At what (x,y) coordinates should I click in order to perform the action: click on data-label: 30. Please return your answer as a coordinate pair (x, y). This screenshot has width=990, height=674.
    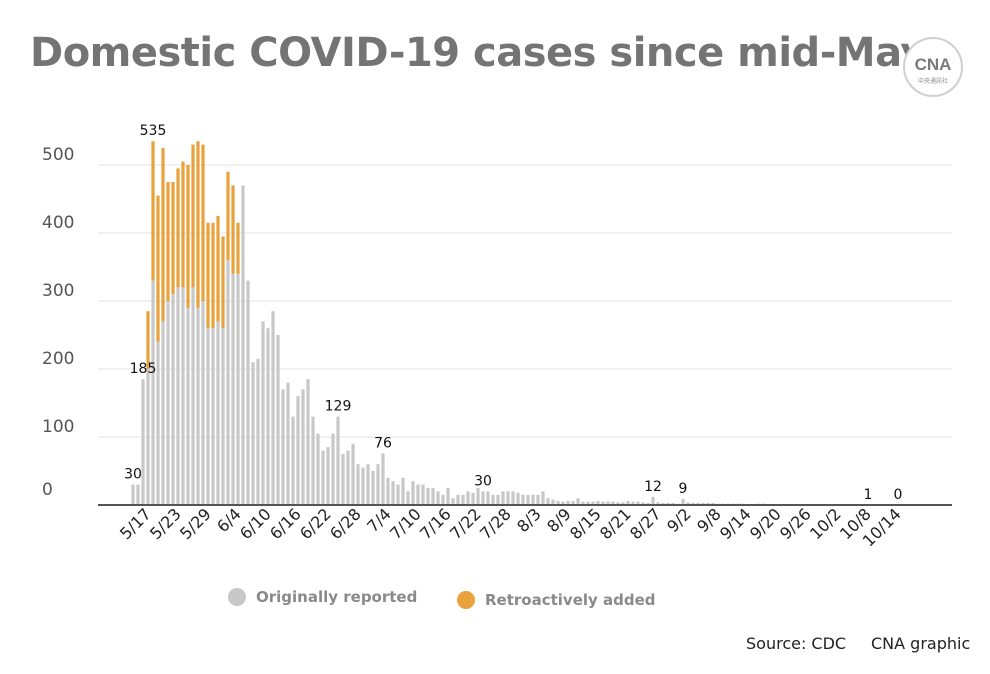
    Looking at the image, I should click on (483, 481).